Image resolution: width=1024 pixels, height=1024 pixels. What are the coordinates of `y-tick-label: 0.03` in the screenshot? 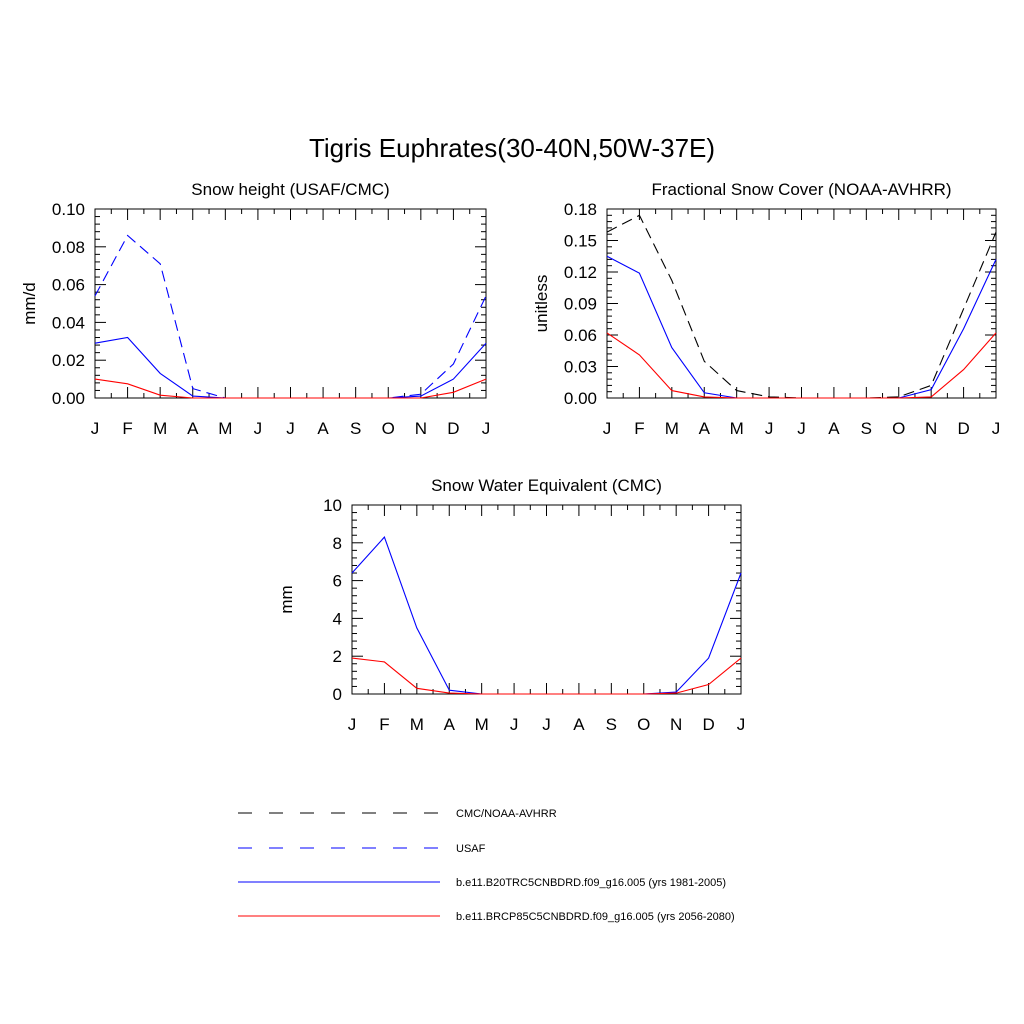 It's located at (580, 367).